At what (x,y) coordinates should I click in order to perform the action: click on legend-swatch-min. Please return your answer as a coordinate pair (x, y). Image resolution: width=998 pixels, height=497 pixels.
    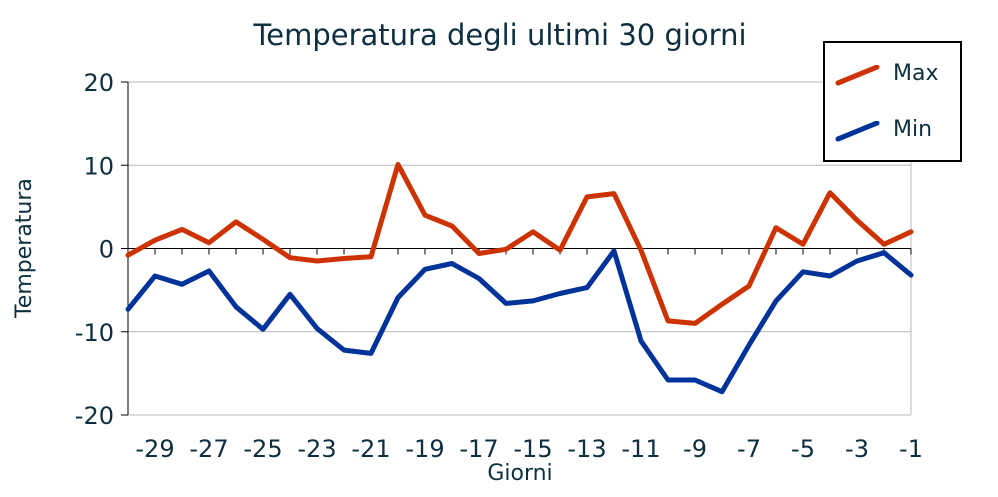
    Looking at the image, I should click on (857, 131).